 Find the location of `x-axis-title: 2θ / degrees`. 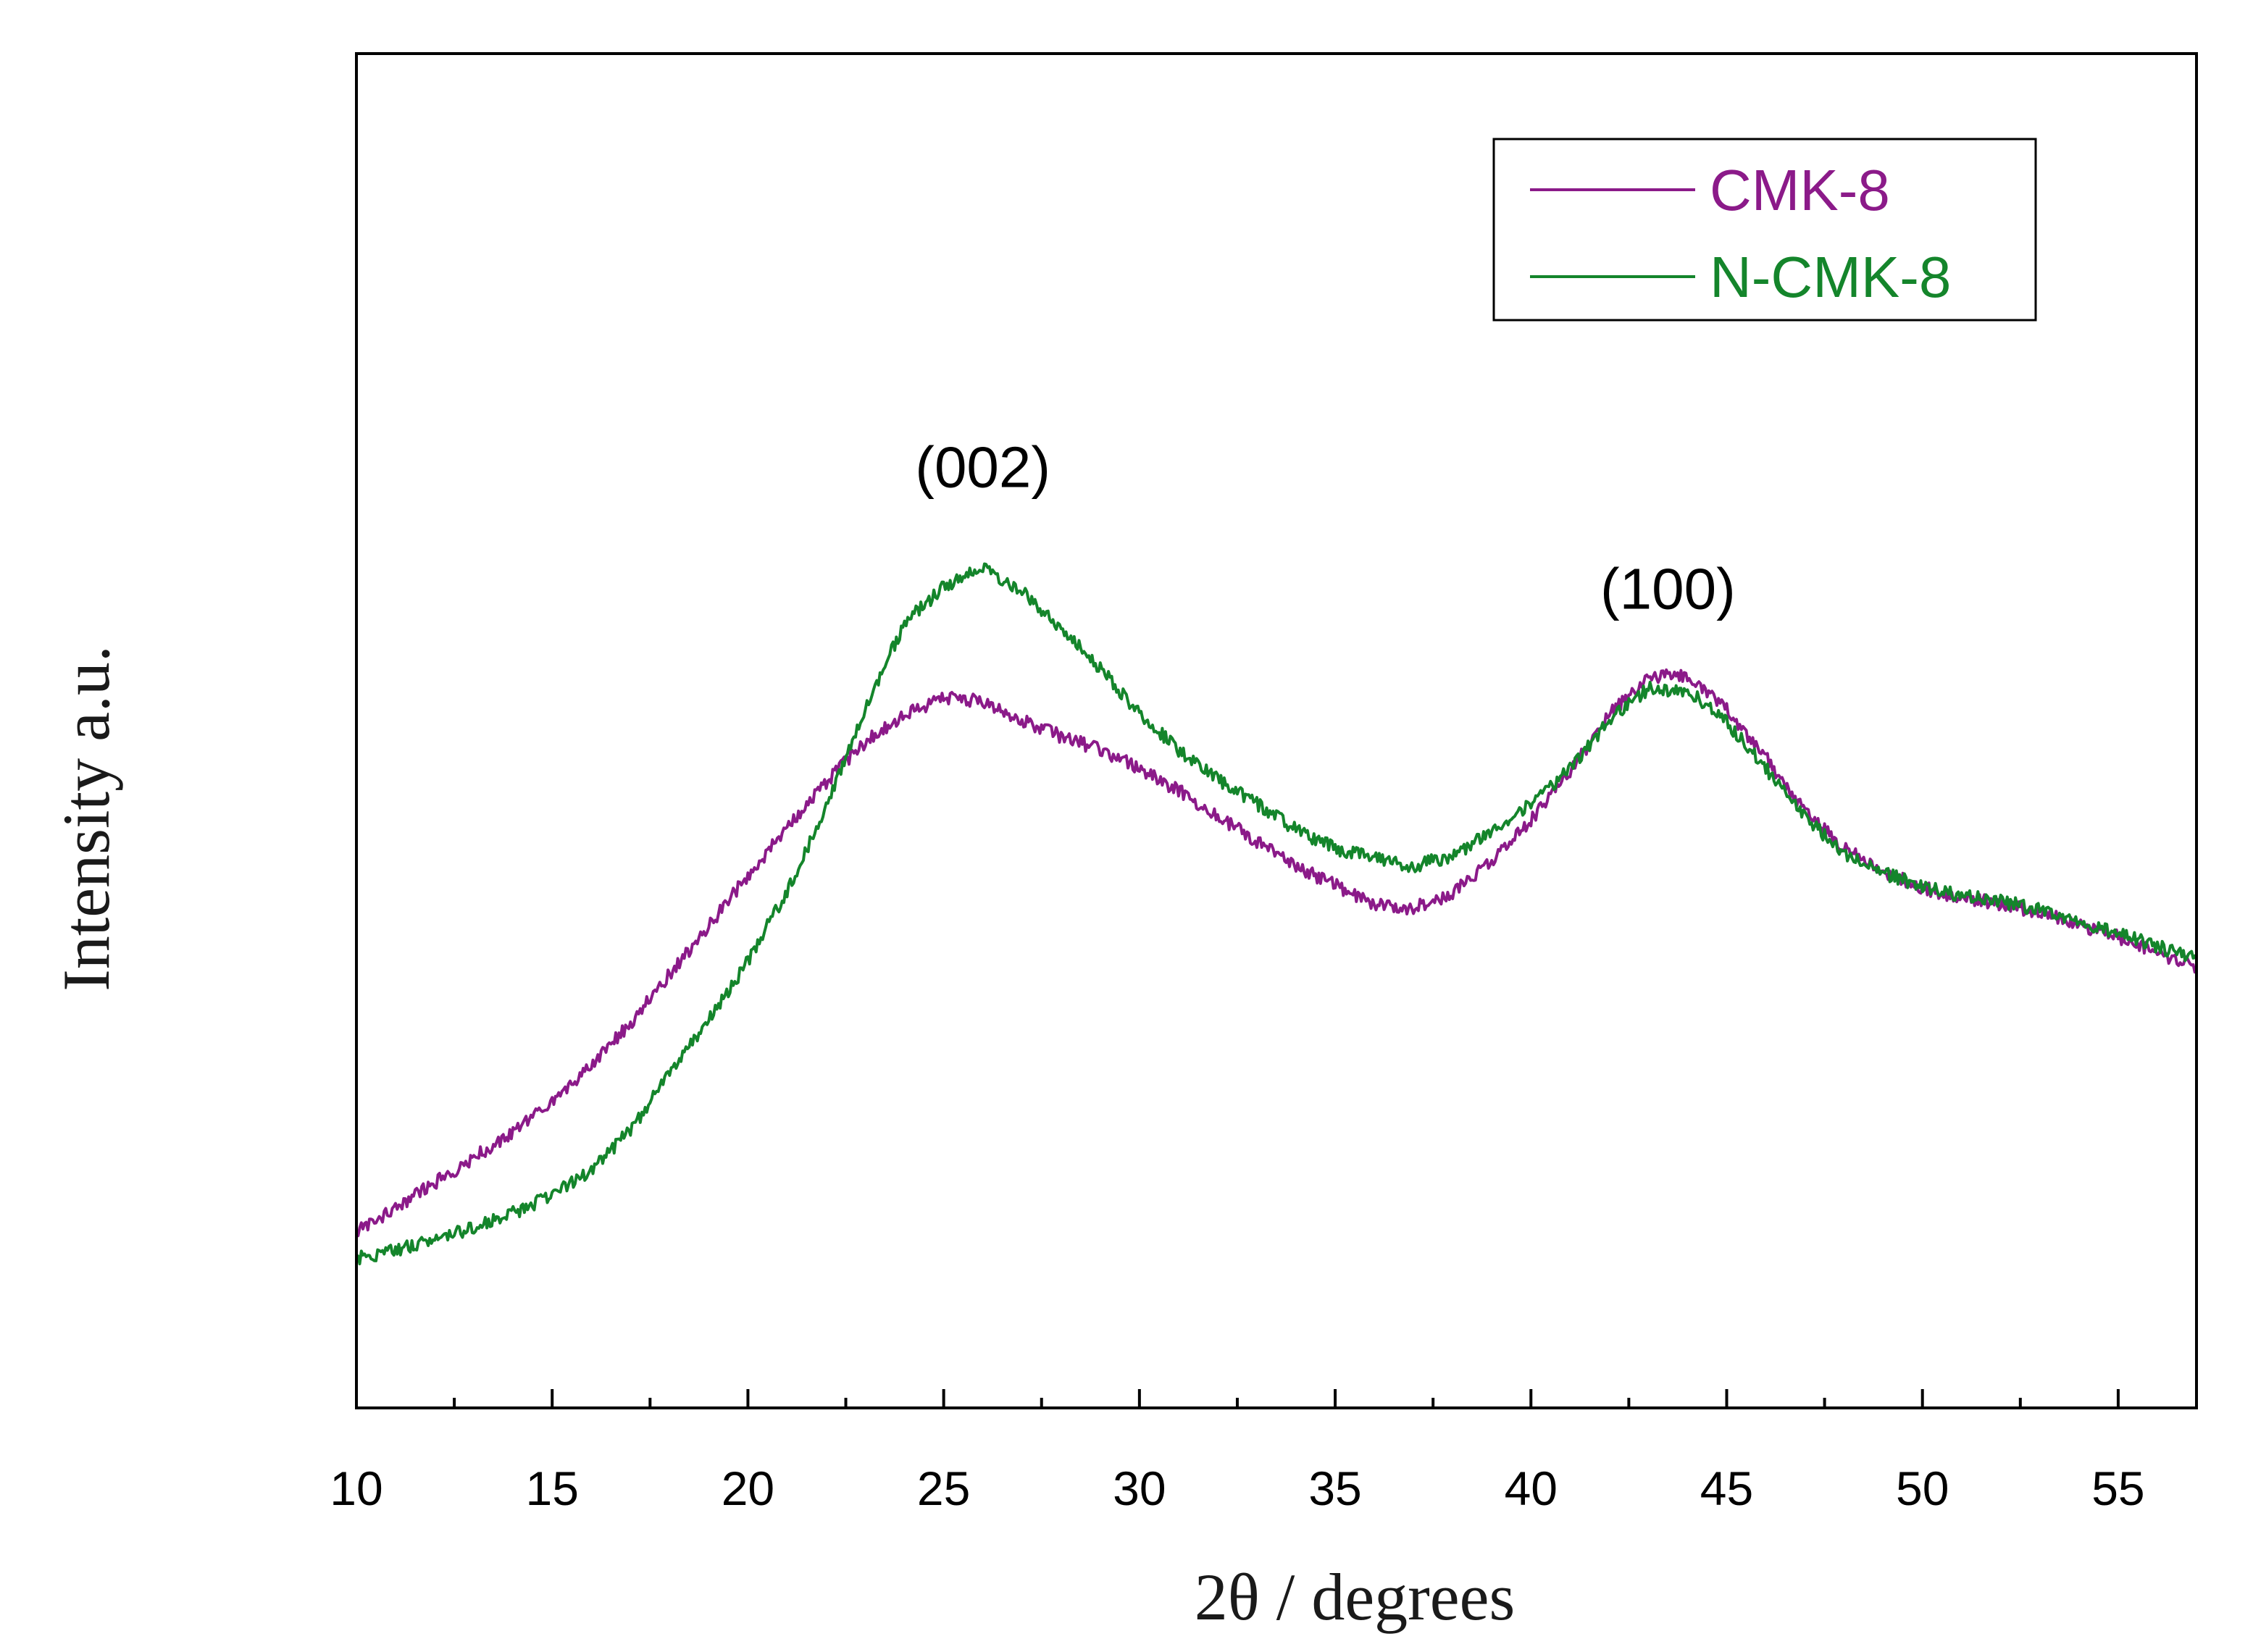

x-axis-title: 2θ / degrees is located at coordinates (1355, 1597).